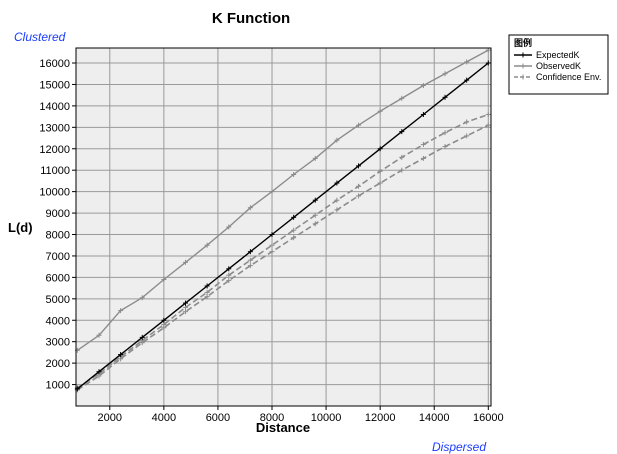 Image resolution: width=617 pixels, height=454 pixels. I want to click on x-tick-label: 12000, so click(380, 418).